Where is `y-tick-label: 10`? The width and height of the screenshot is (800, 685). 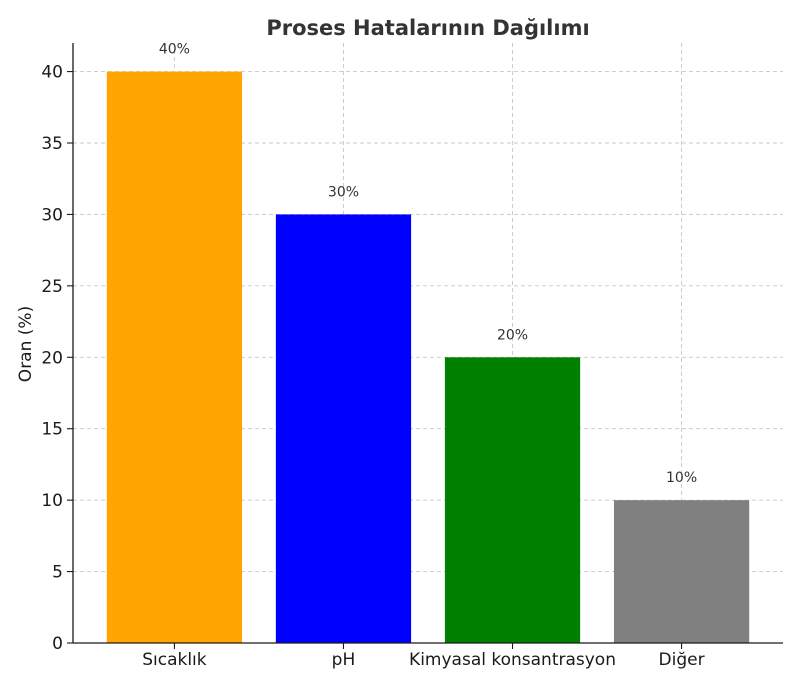
y-tick-label: 10 is located at coordinates (52, 501).